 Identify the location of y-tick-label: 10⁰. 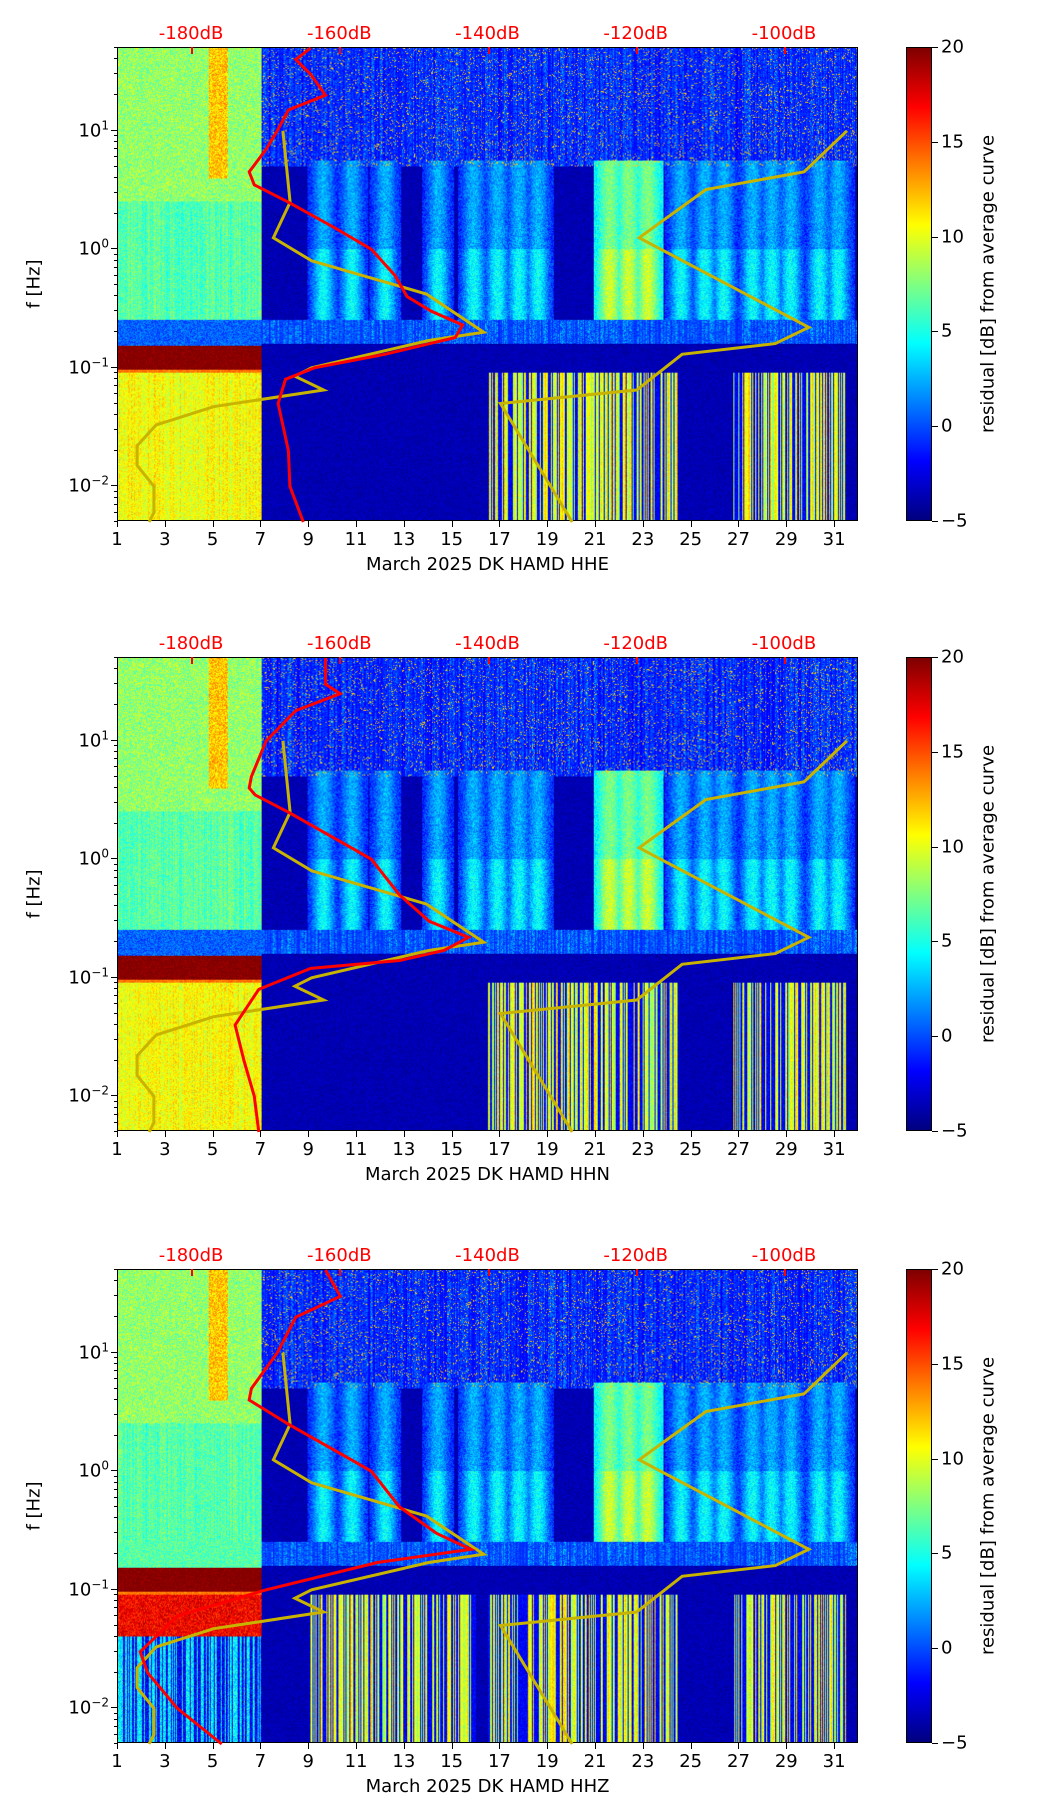
(93, 248).